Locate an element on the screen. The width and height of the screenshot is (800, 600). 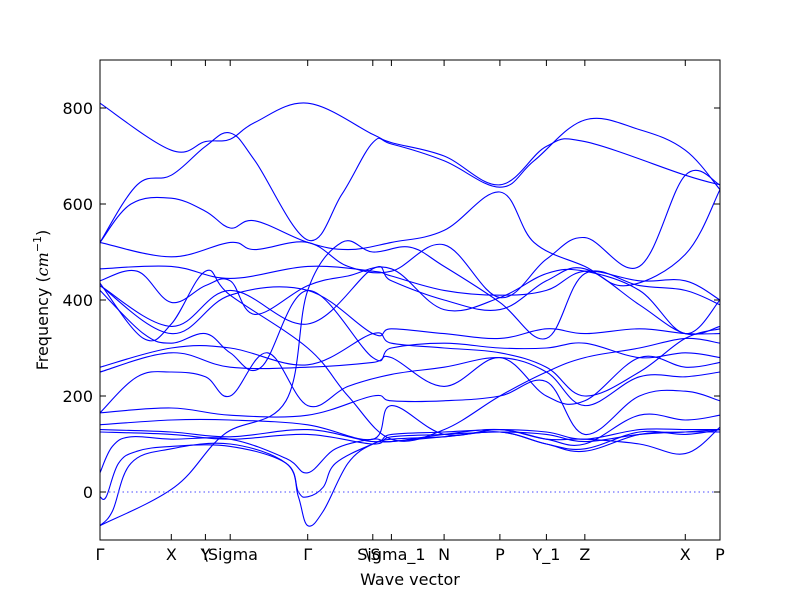
y-axis-label-unit: cm is located at coordinates (42, 264).